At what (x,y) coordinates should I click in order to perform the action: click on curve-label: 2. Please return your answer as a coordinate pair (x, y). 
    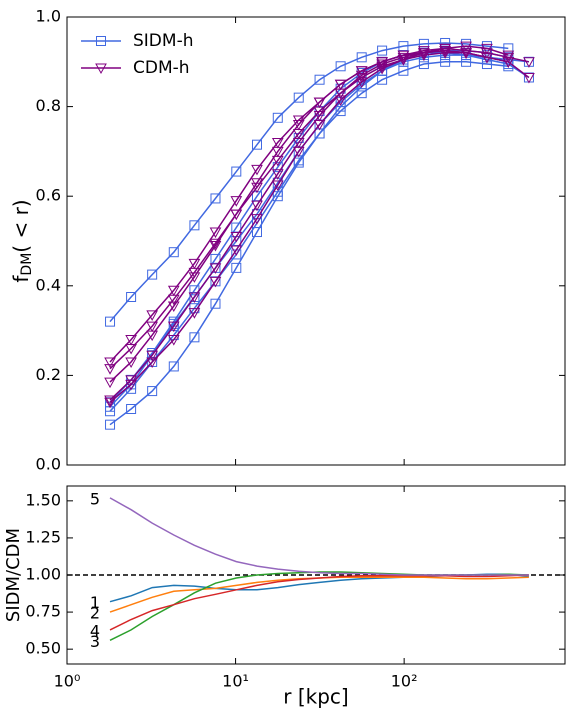
    Looking at the image, I should click on (95, 613).